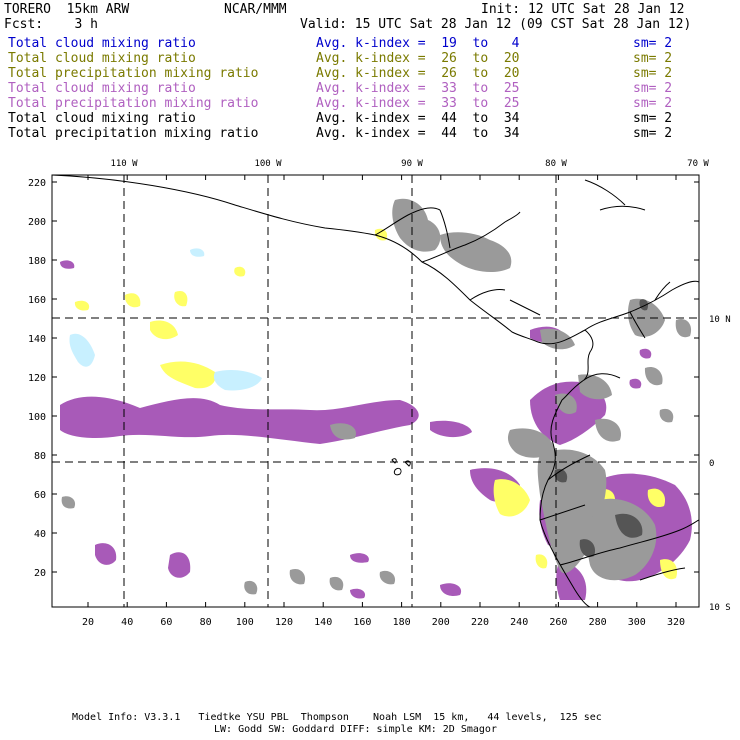  I want to click on y-tick-label: 40, so click(40, 534).